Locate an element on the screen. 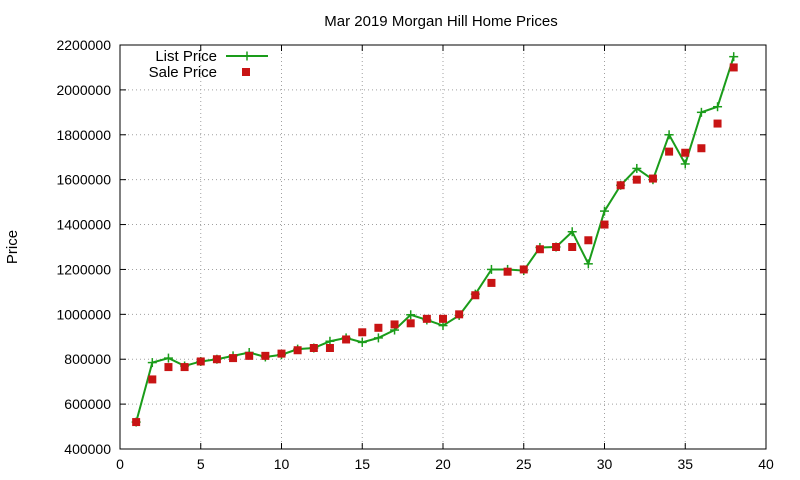 The height and width of the screenshot is (480, 800). y-tick-label: 1600000 is located at coordinates (83, 180).